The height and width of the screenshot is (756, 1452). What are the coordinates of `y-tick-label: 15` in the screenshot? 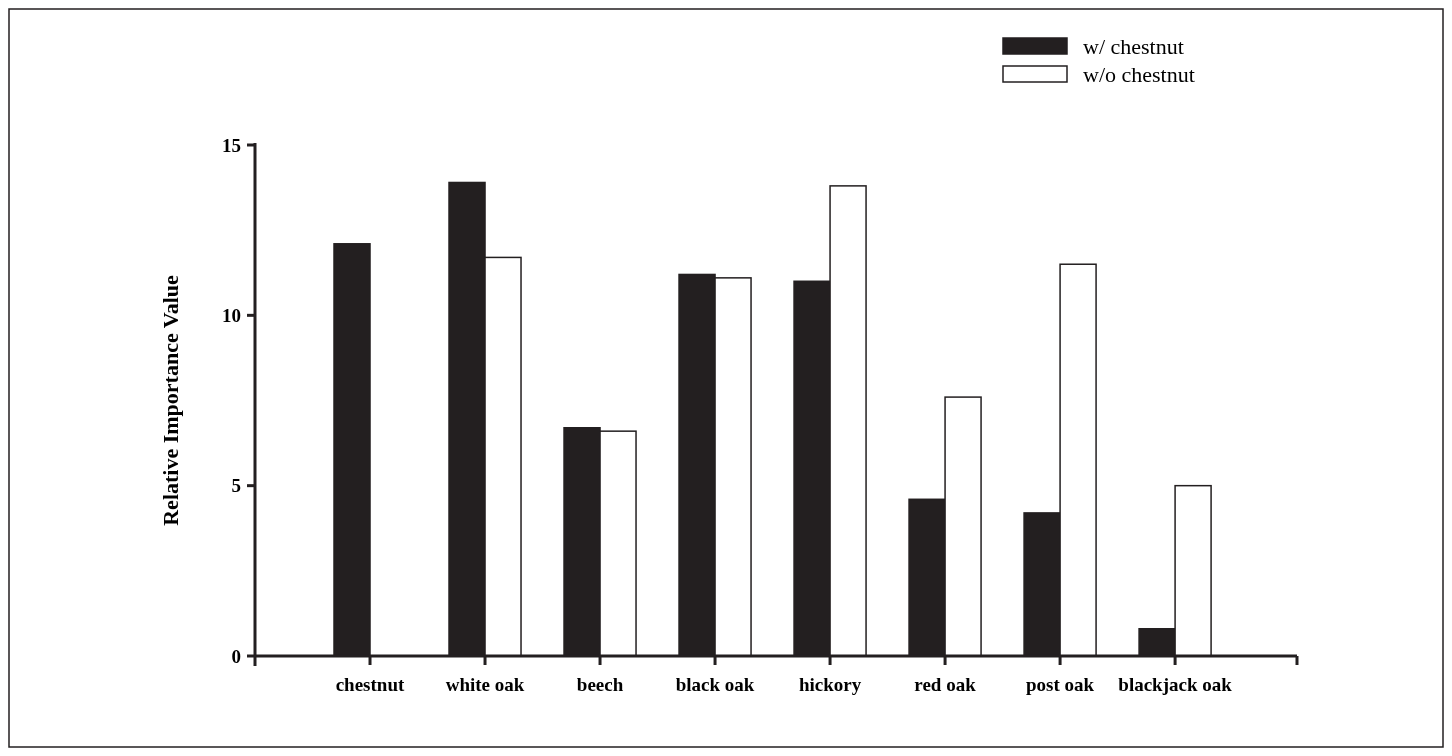 It's located at (231, 145).